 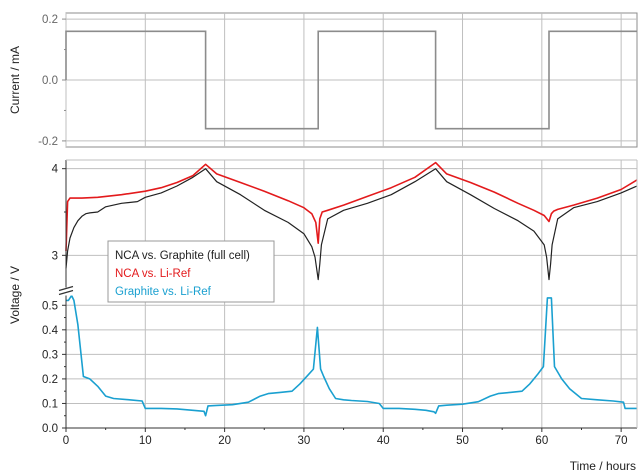 I want to click on voltage-ytick-label: 4, so click(x=55, y=170).